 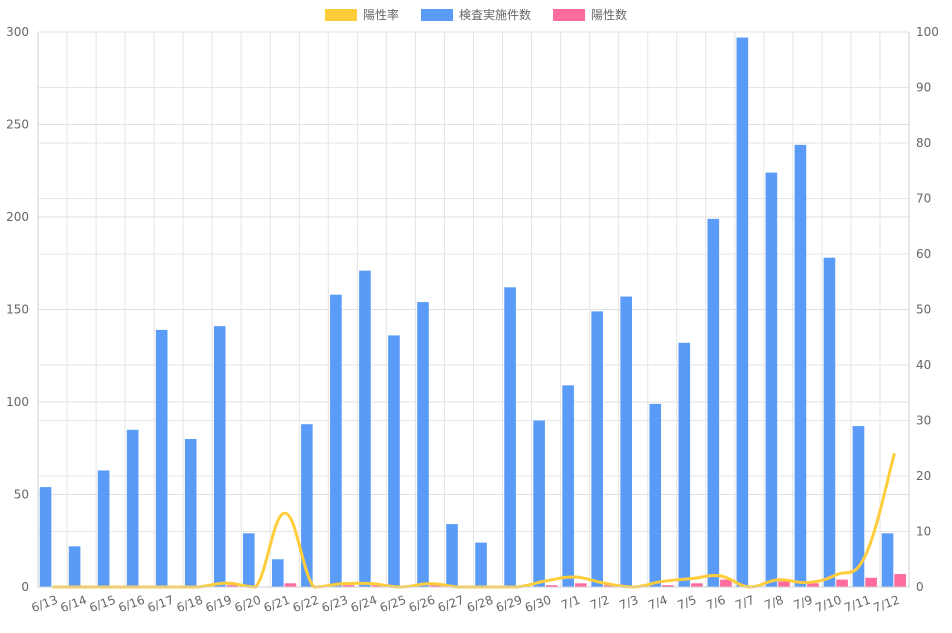 What do you see at coordinates (335, 604) in the screenshot?
I see `x-tick-label: 6/23` at bounding box center [335, 604].